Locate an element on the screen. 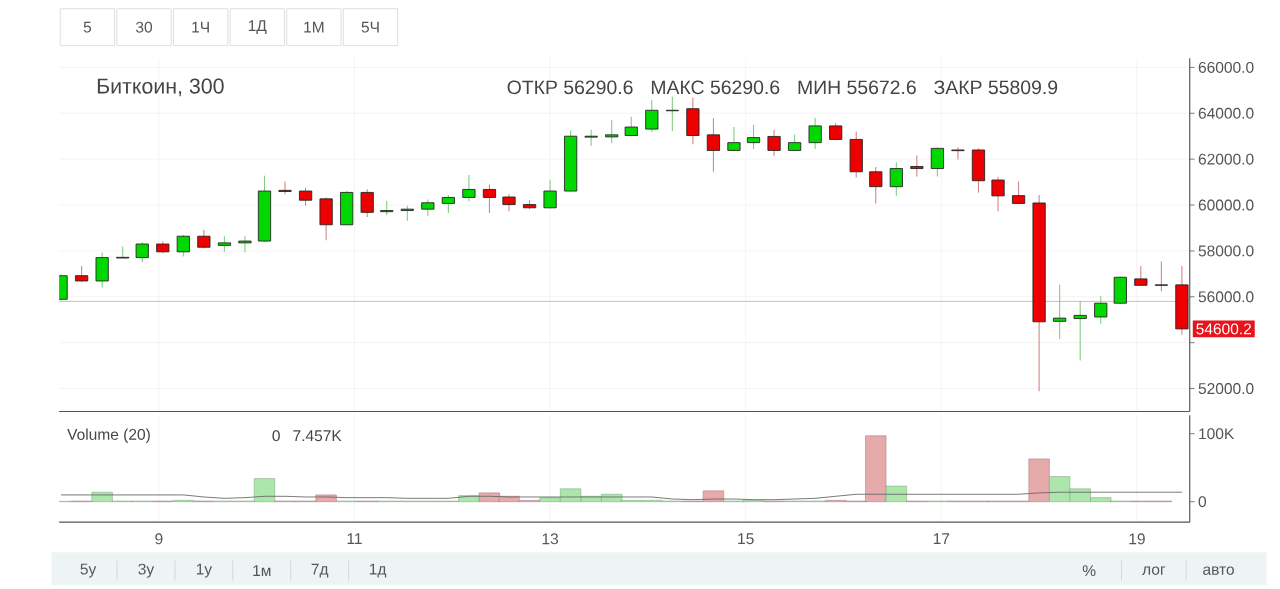 This screenshot has width=1280, height=589. x-tick-label: 11 is located at coordinates (354, 538).